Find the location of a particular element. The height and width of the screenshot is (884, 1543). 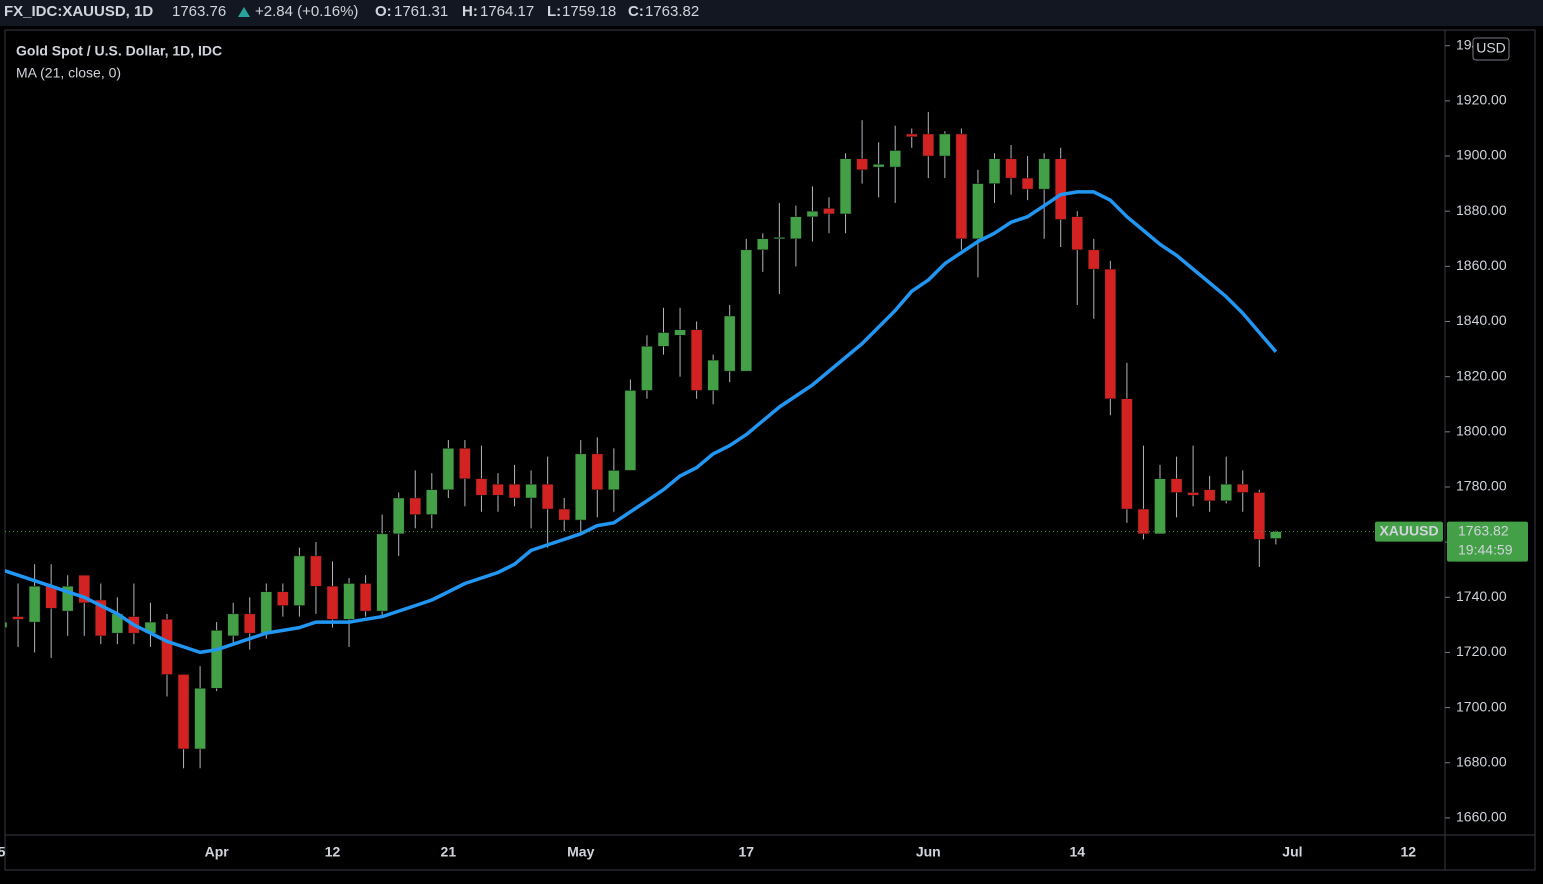

countdown: 19:44:59 is located at coordinates (1485, 549).